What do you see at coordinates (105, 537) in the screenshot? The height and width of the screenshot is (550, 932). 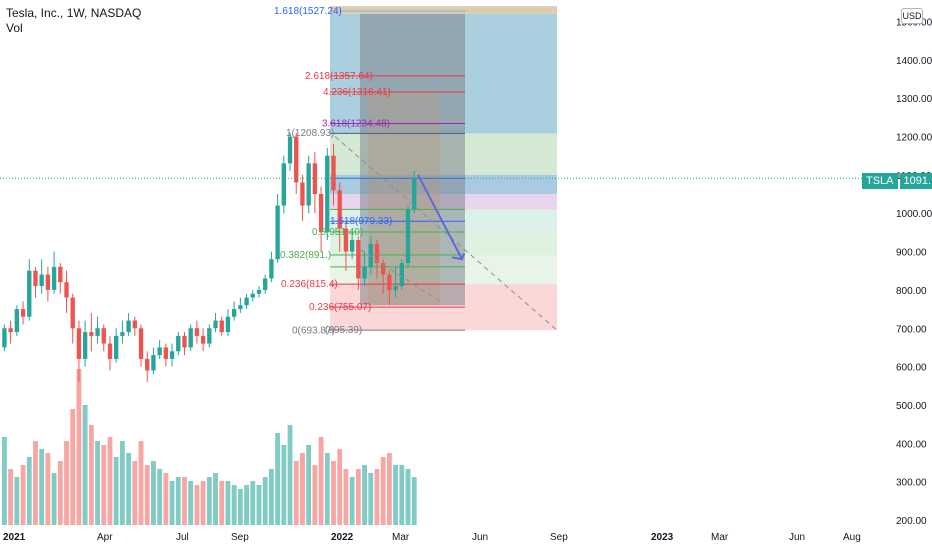 I see `time-tick-label: Apr` at bounding box center [105, 537].